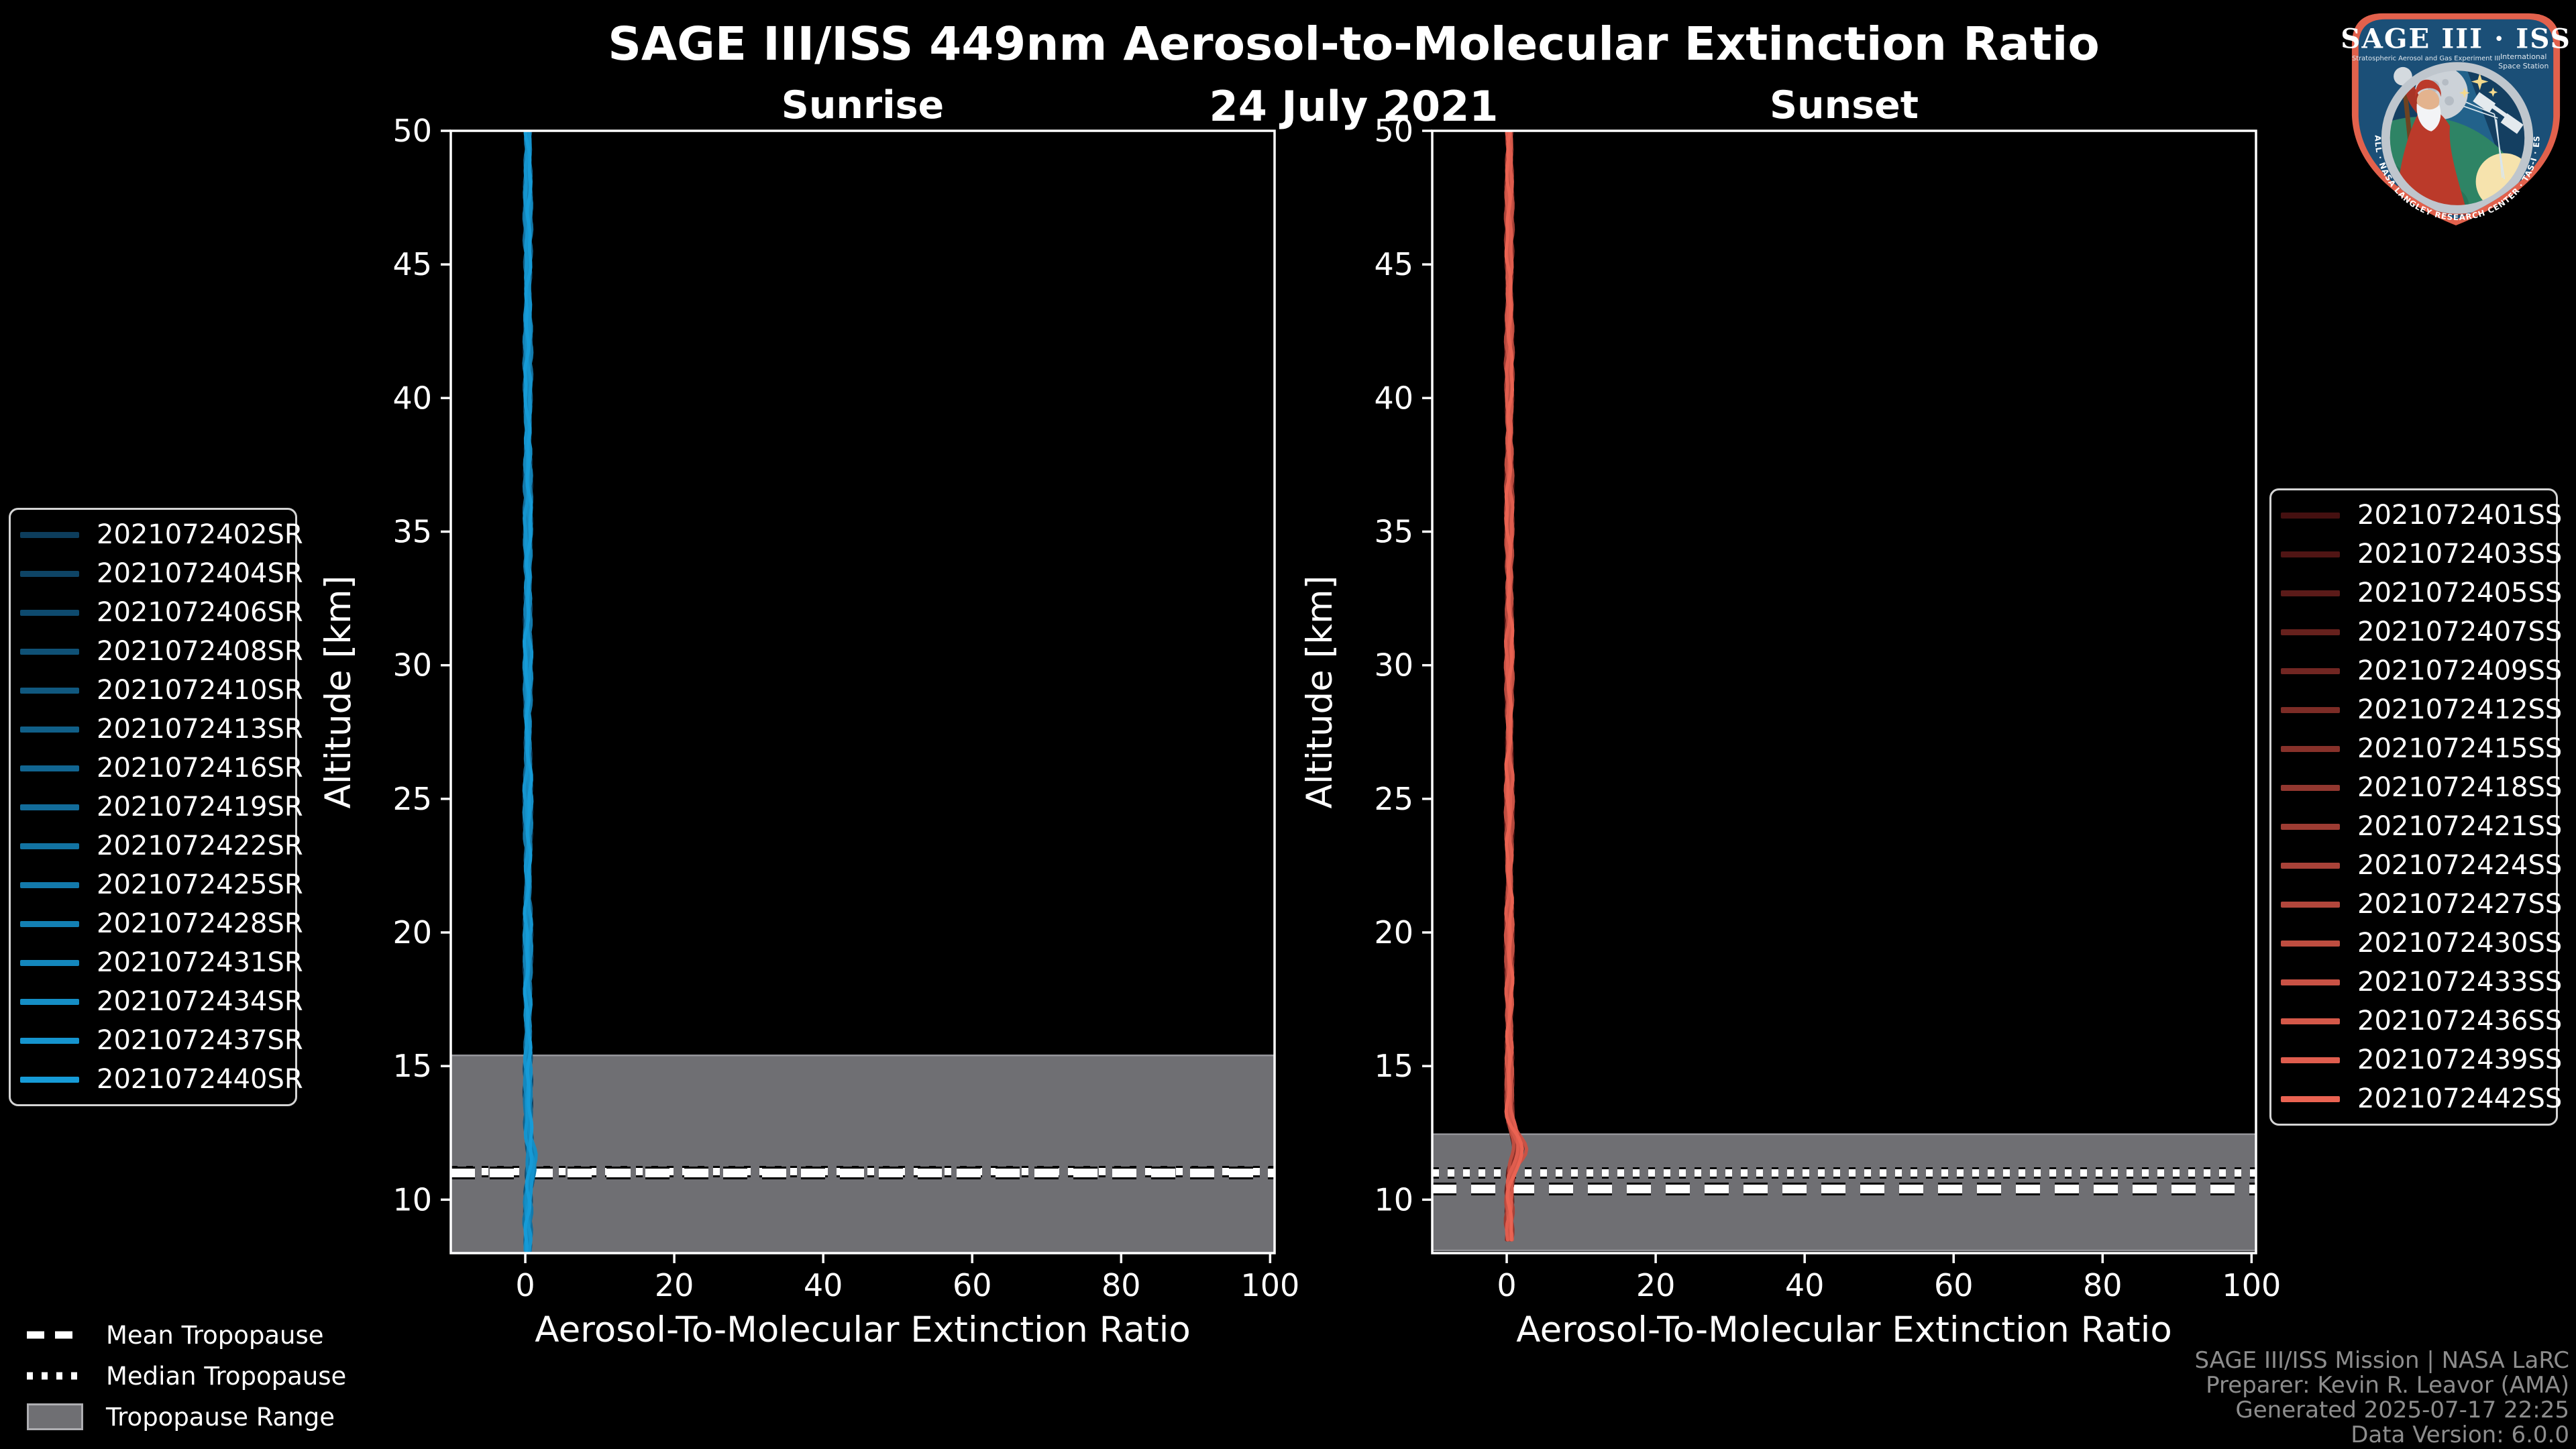  Describe the element at coordinates (1393, 1066) in the screenshot. I see `y-tick-label: 15` at that location.